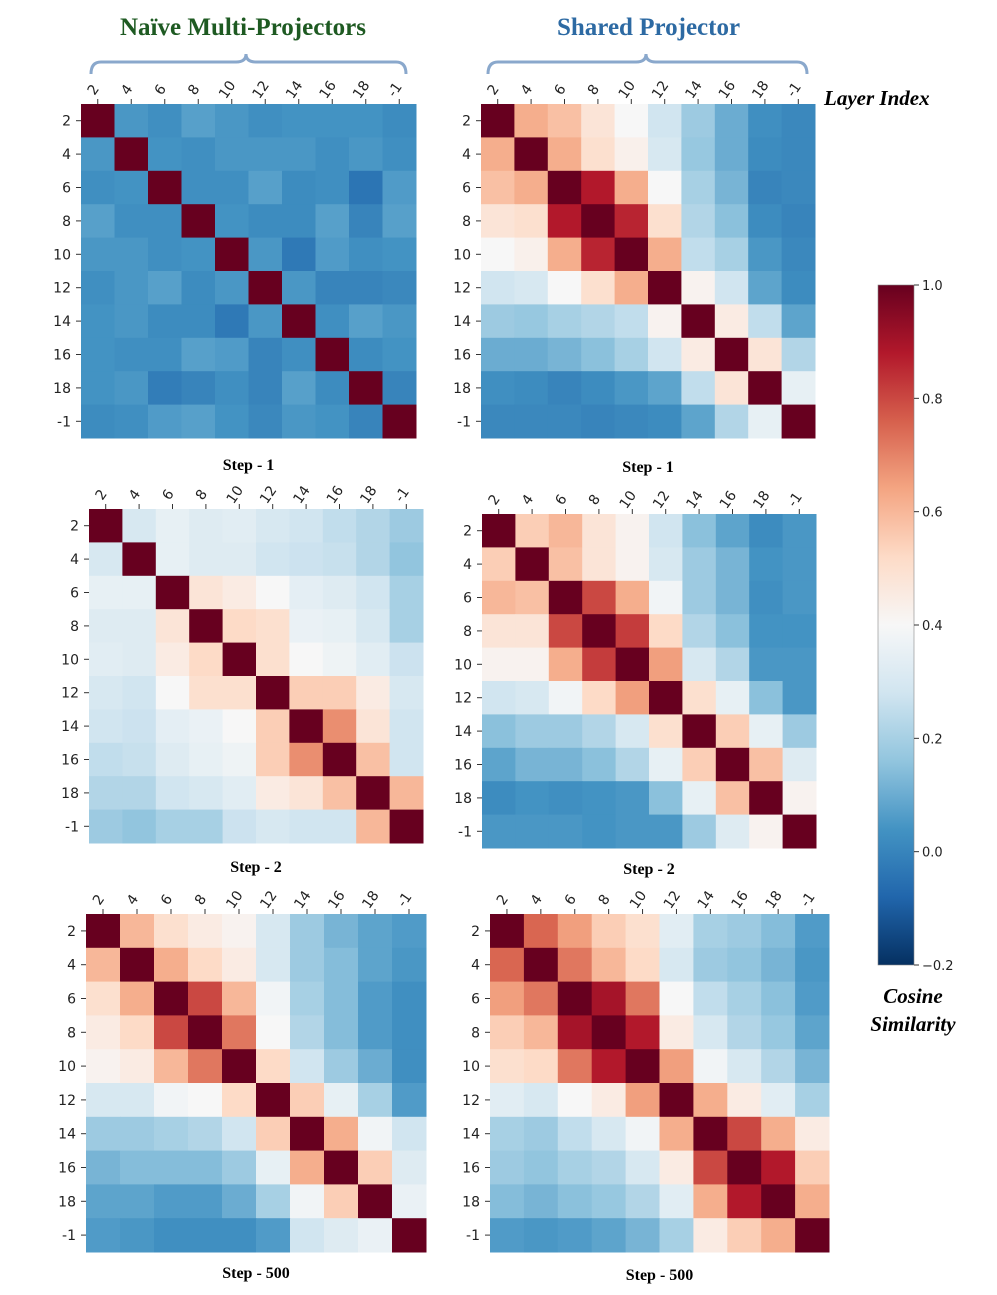  Describe the element at coordinates (561, 500) in the screenshot. I see `x-tick-label: 6` at that location.